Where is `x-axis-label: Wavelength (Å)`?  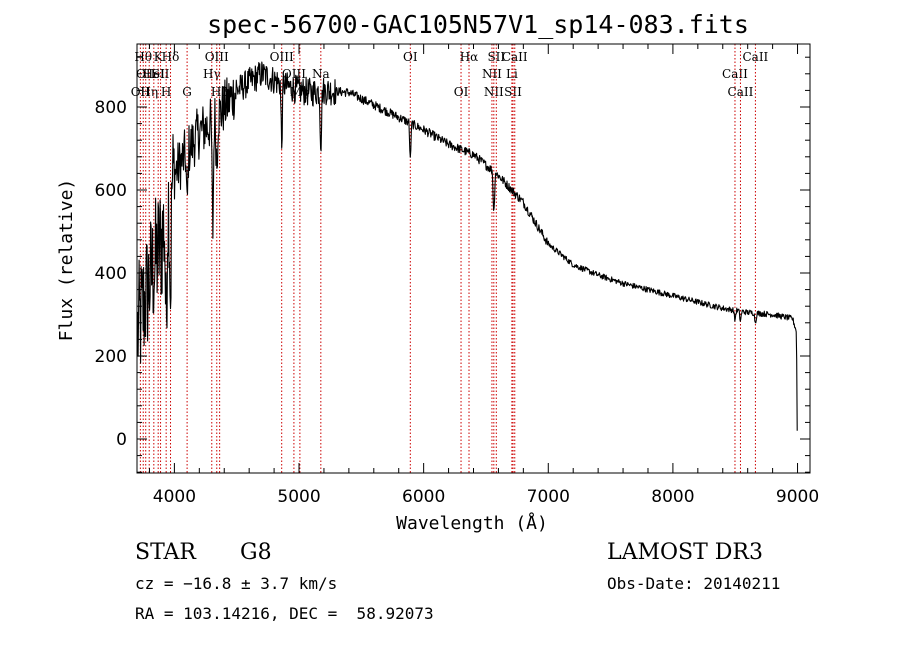
x-axis-label: Wavelength (Å) is located at coordinates (472, 523).